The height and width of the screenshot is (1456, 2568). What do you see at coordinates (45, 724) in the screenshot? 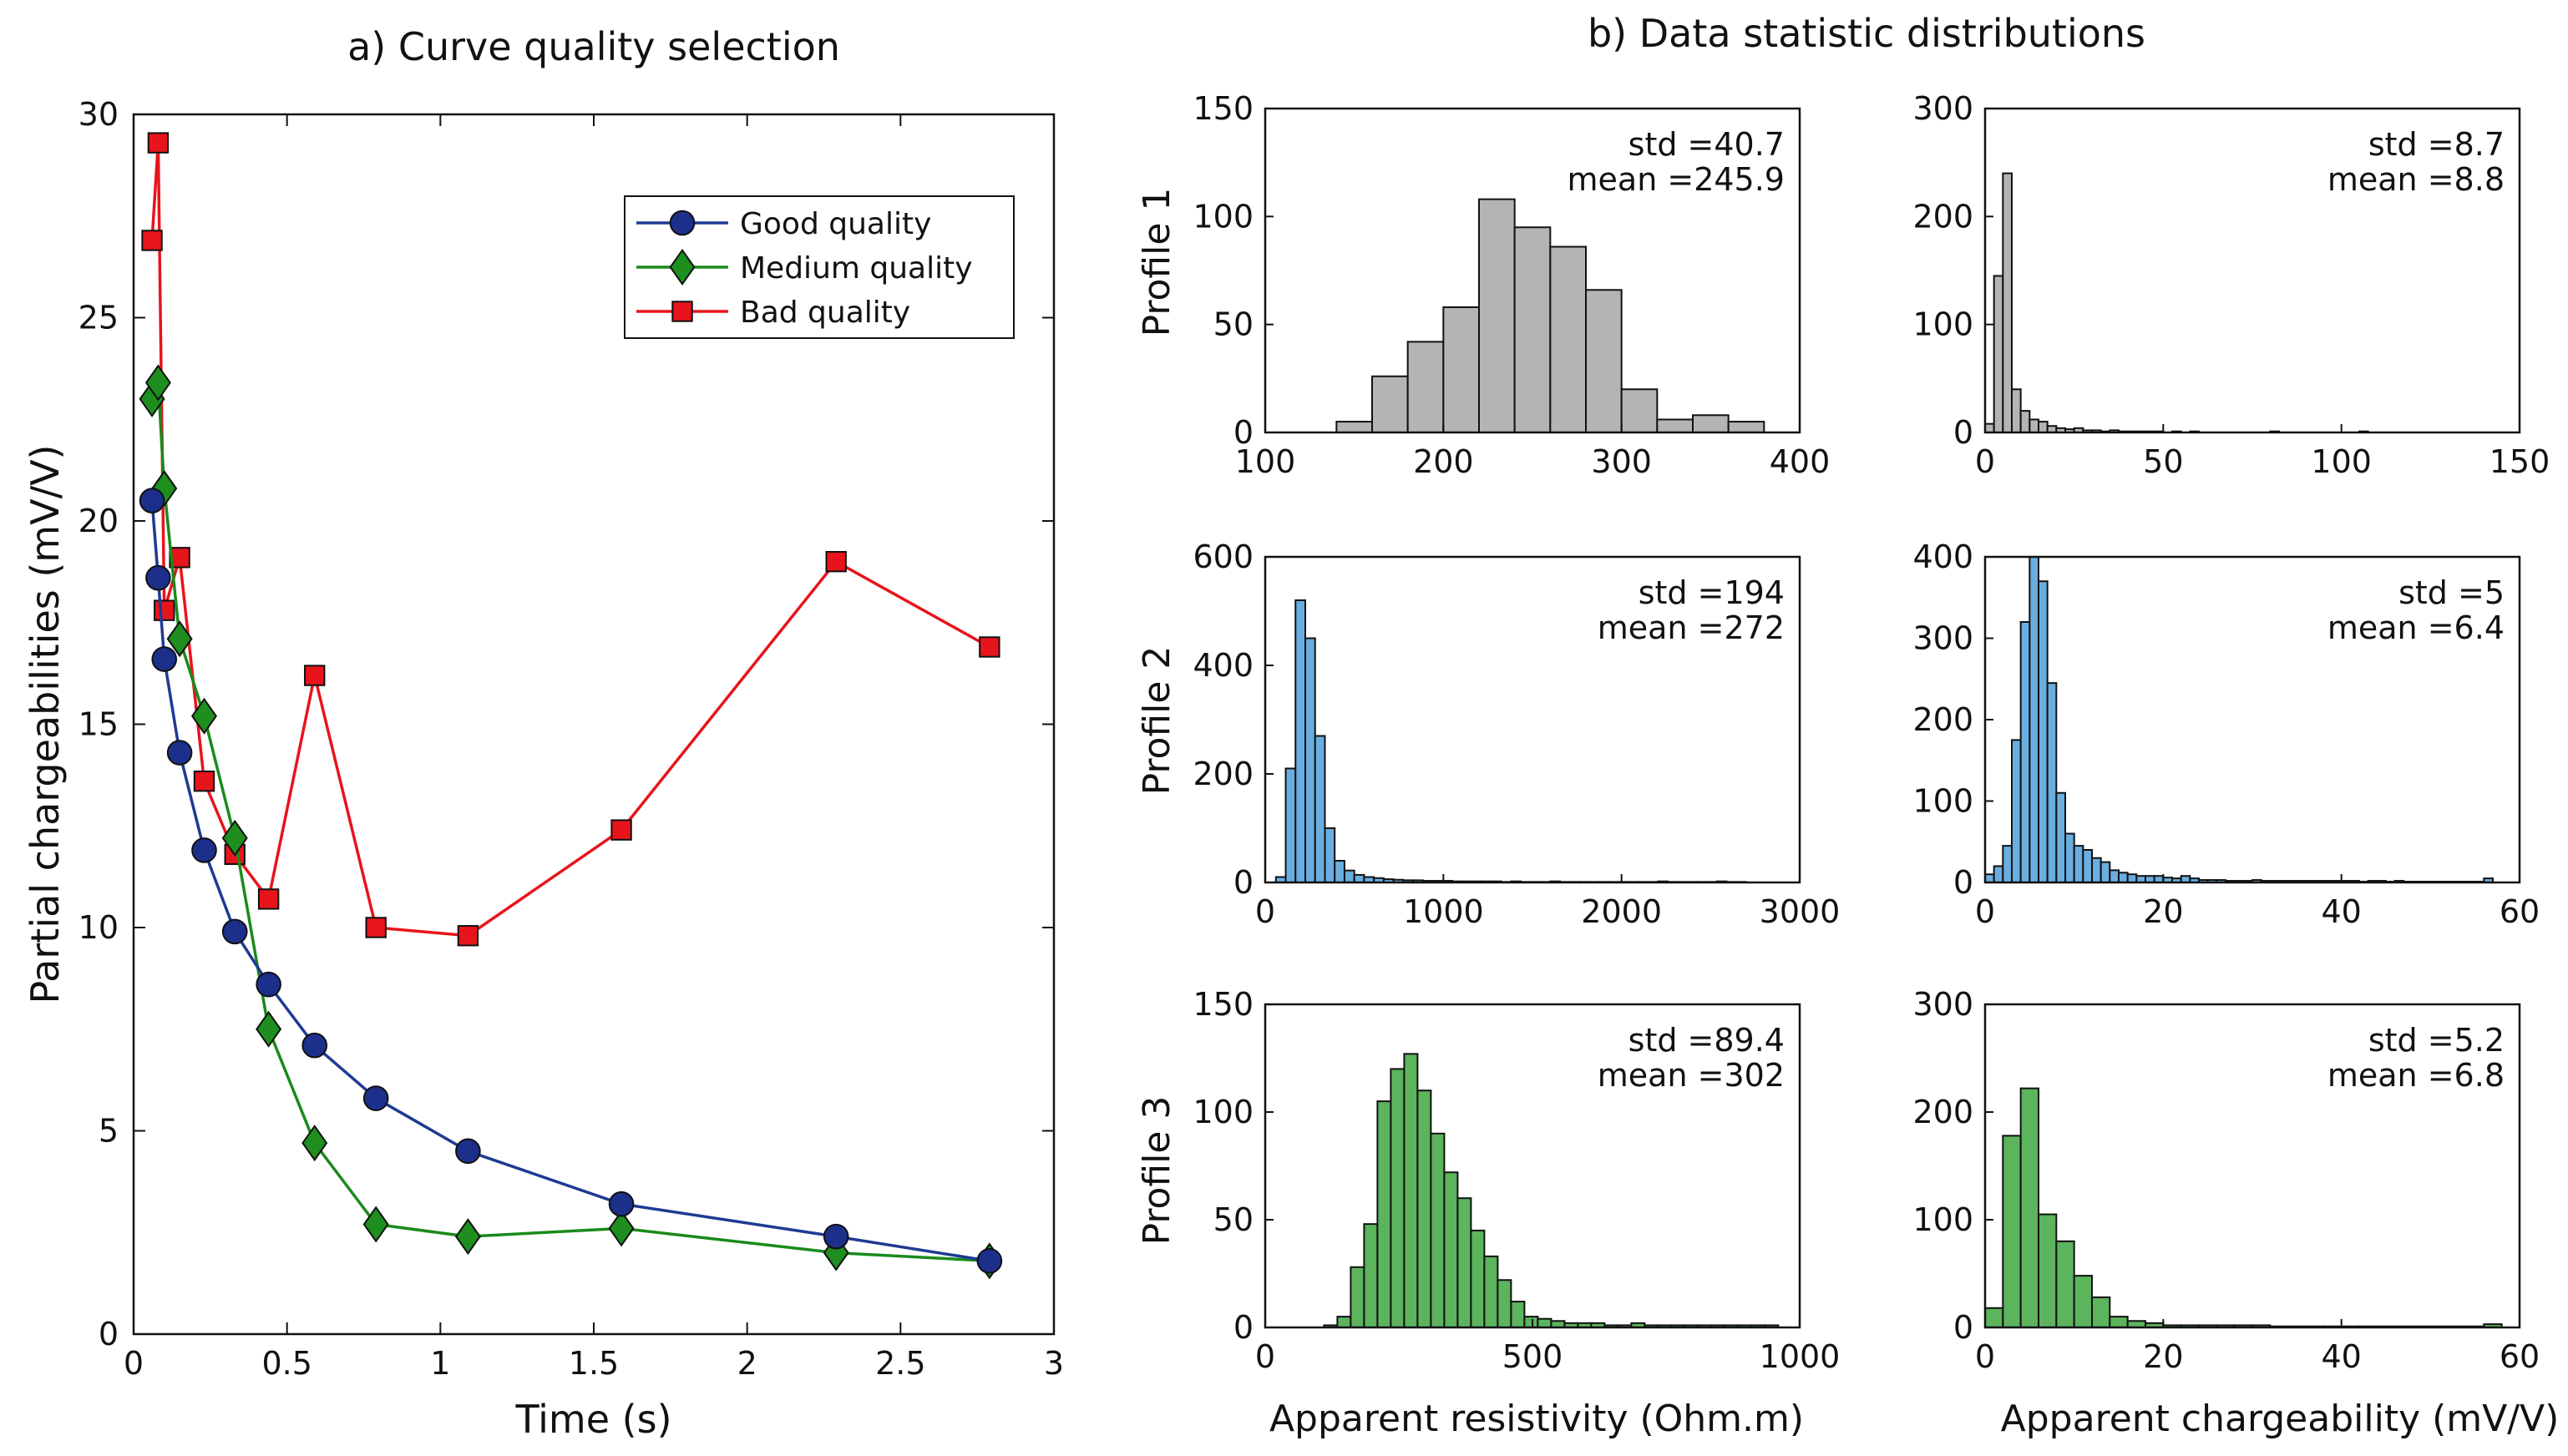
I see `y-axis-label: Partial chargeabilities (mV/V)` at bounding box center [45, 724].